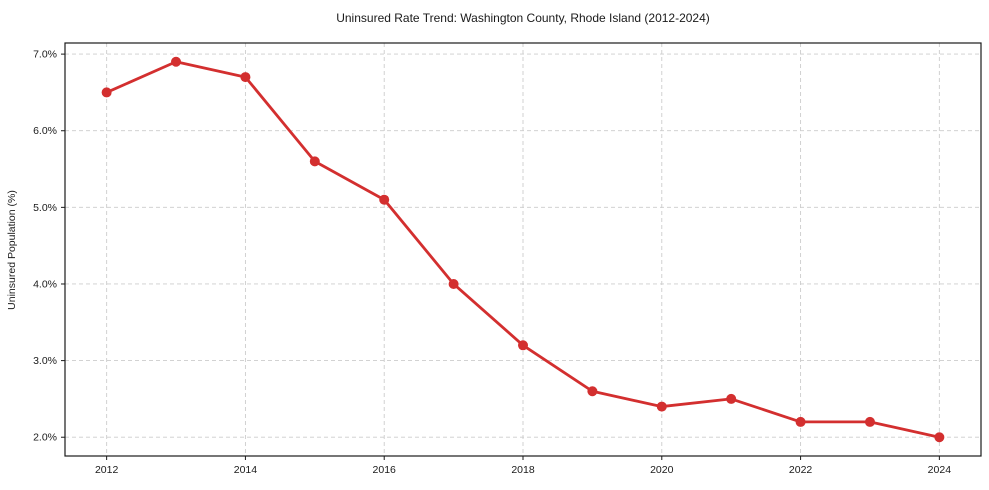 This screenshot has width=989, height=490. Describe the element at coordinates (45, 55) in the screenshot. I see `y-tick-label: 7.0%` at that location.